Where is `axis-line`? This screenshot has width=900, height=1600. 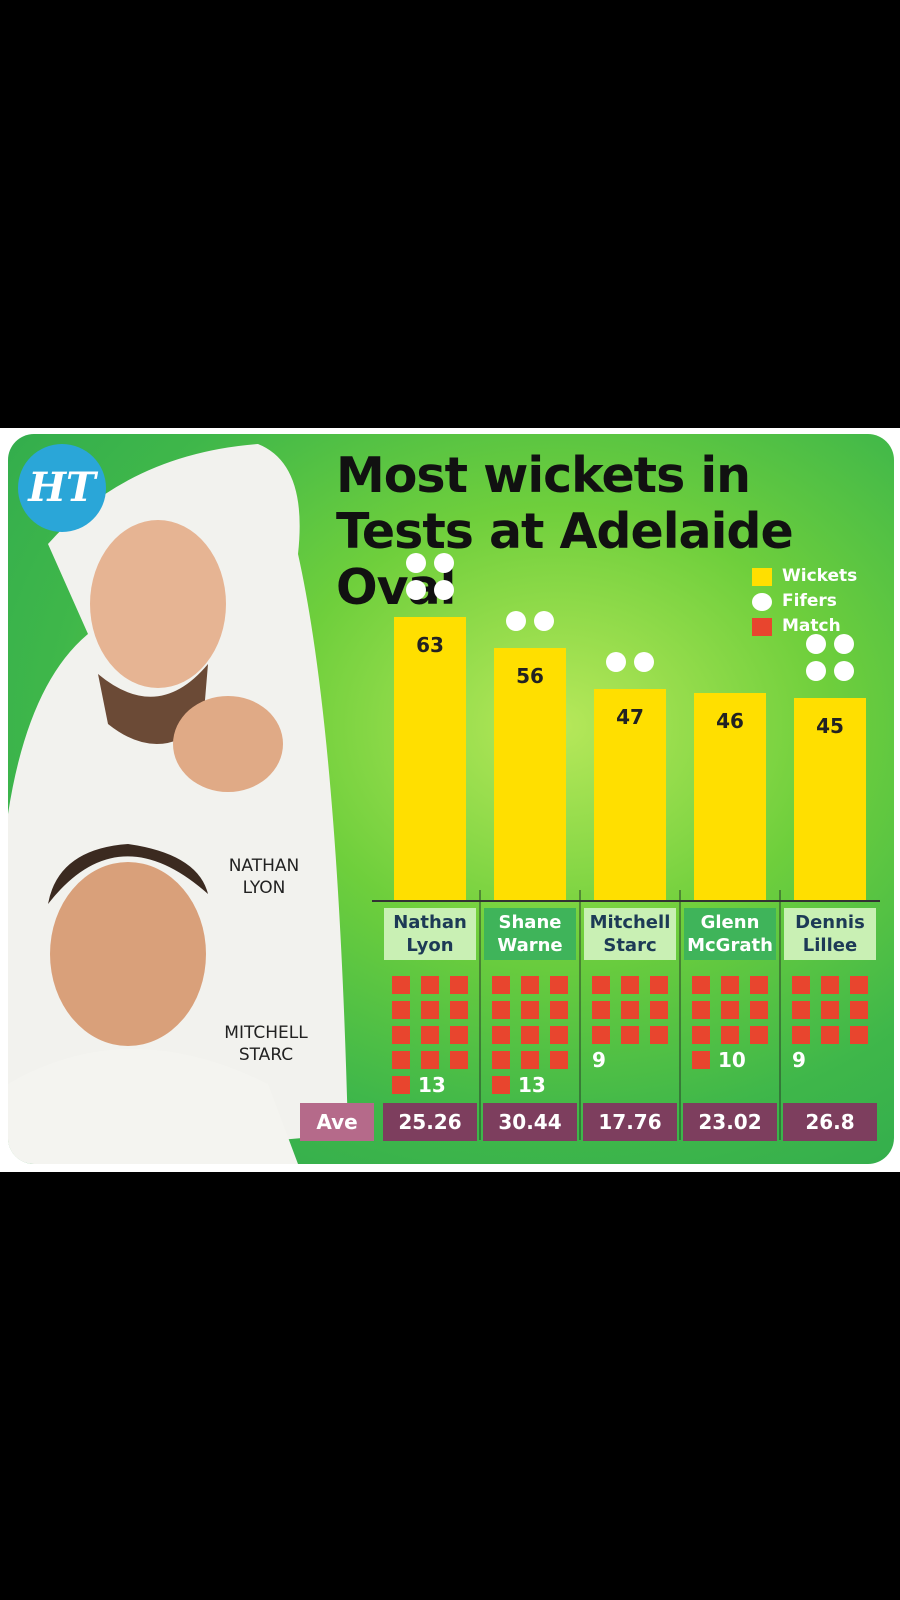 axis-line is located at coordinates (626, 901).